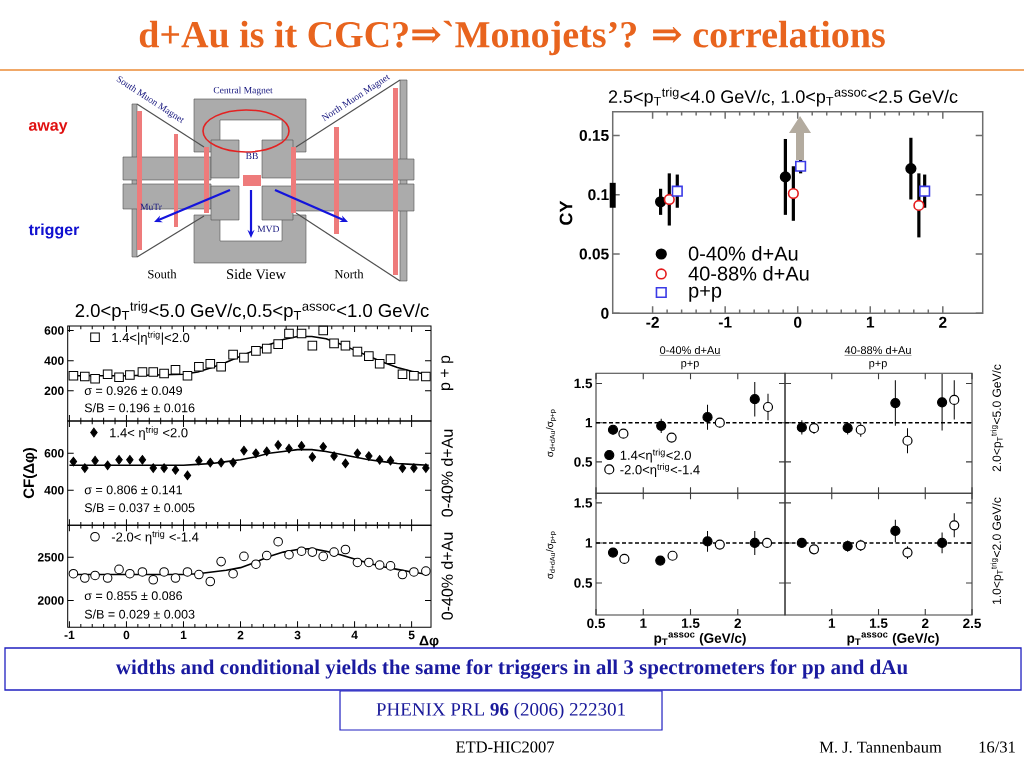  Describe the element at coordinates (512, 38) in the screenshot. I see `text: d+Au is it CGC?⇒`Monojets’? ⇒ correlations` at that location.